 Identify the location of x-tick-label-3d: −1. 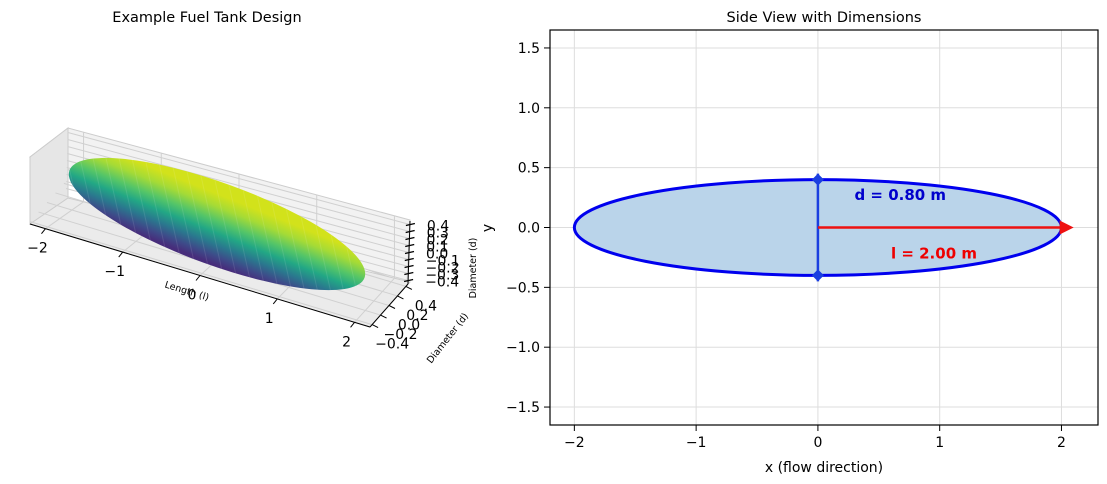
(114, 272).